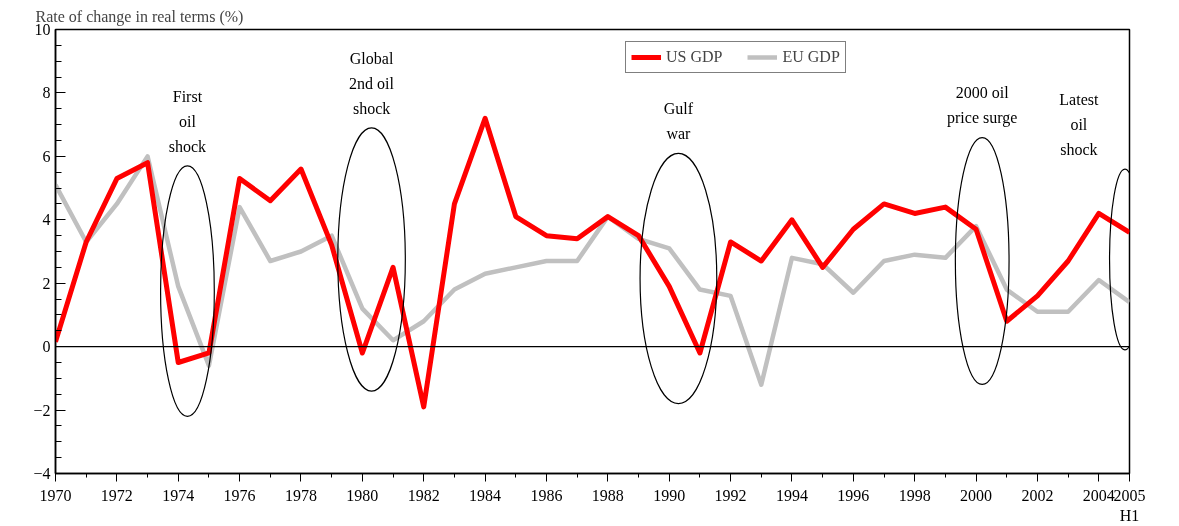 The image size is (1179, 526). What do you see at coordinates (730, 495) in the screenshot?
I see `x-tick-label: 1992` at bounding box center [730, 495].